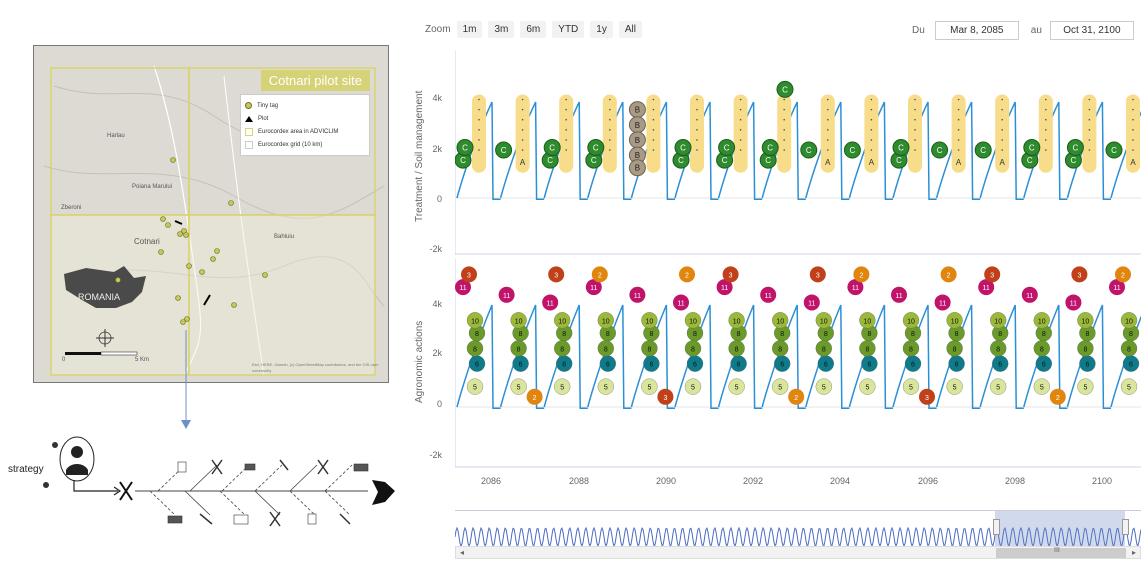  I want to click on area-square-icon, so click(249, 131).